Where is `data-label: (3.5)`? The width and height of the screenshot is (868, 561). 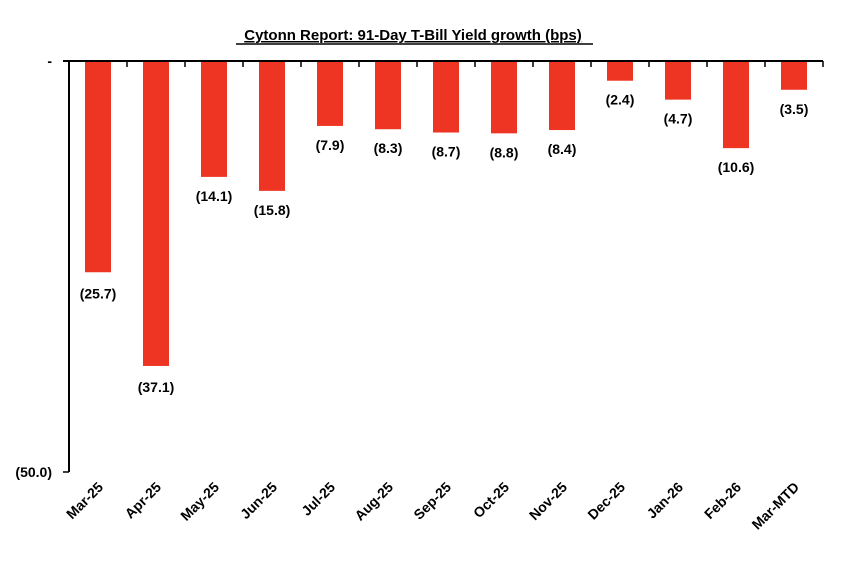
data-label: (3.5) is located at coordinates (794, 109).